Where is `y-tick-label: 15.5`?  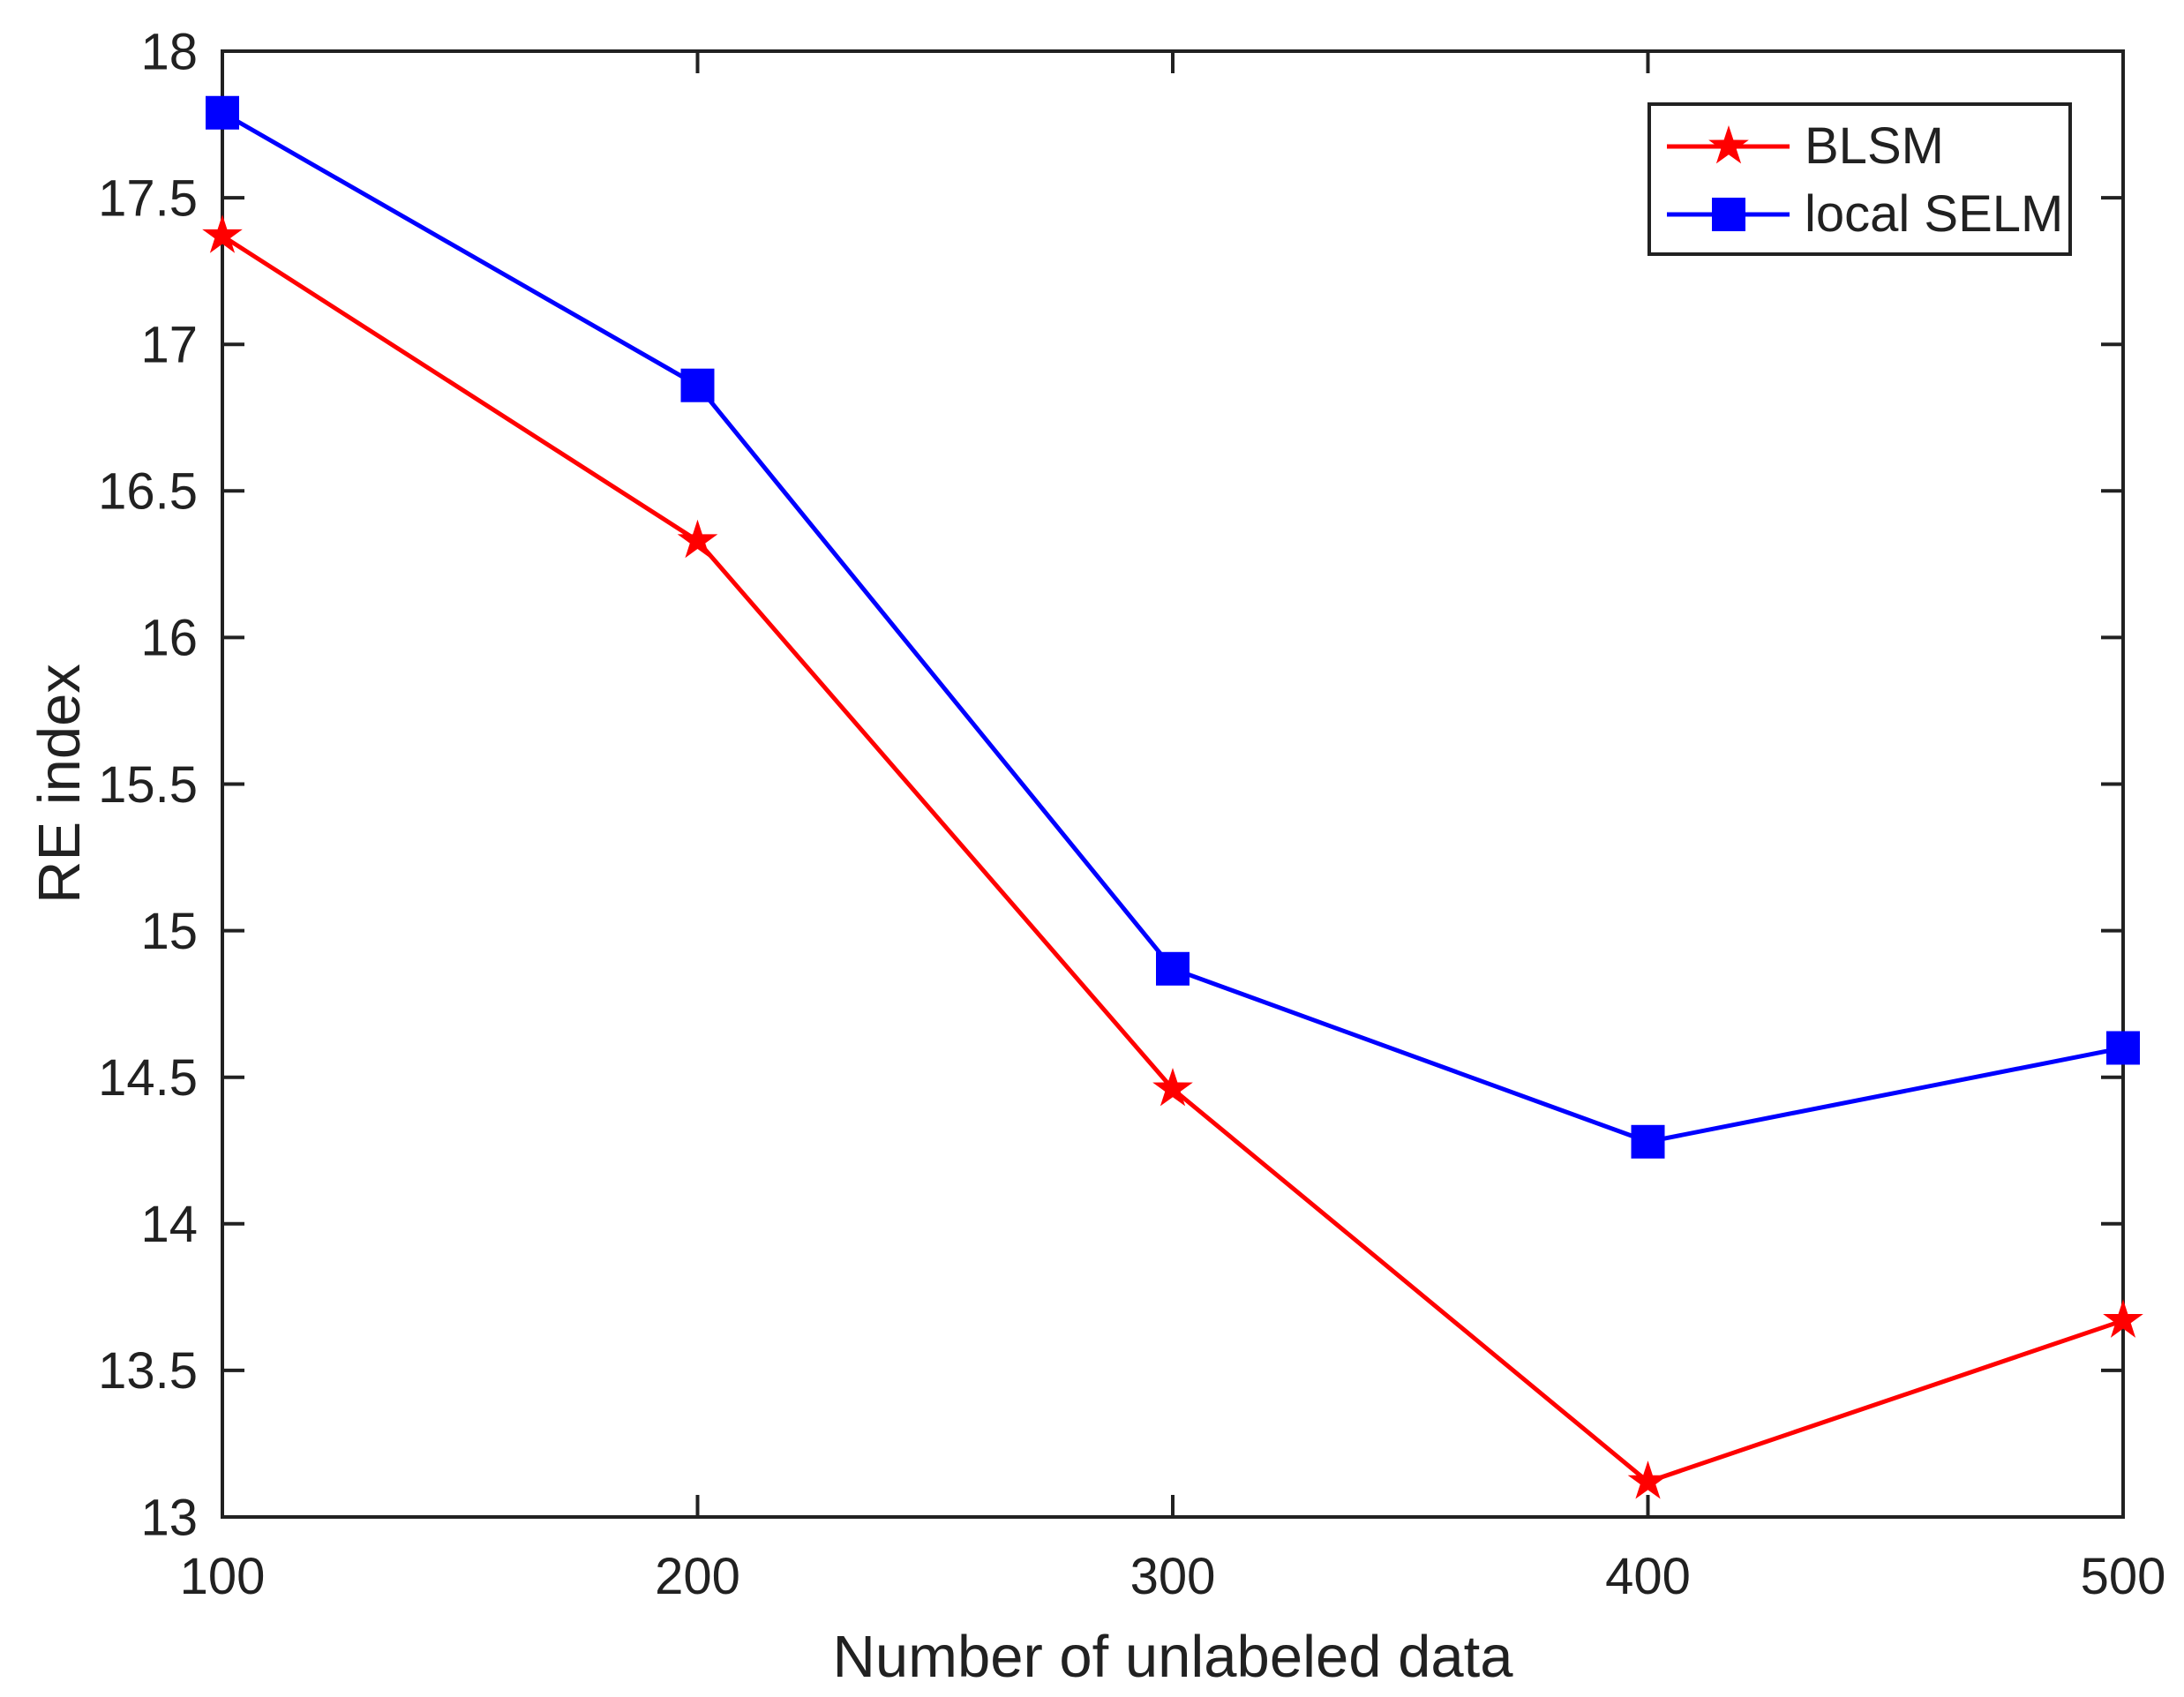
y-tick-label: 15.5 is located at coordinates (148, 785).